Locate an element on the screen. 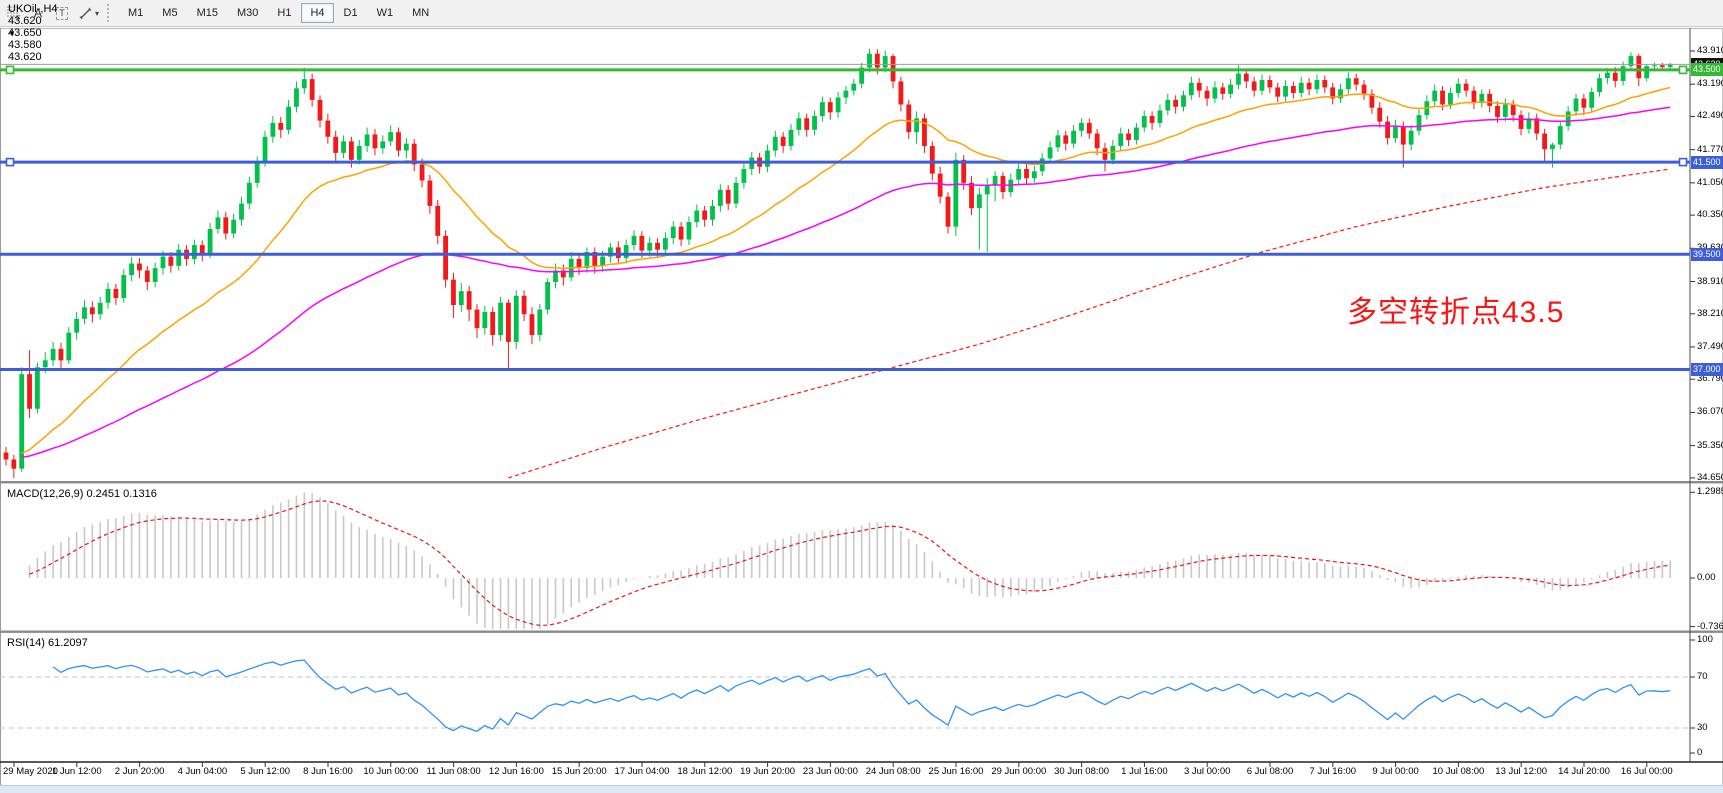 This screenshot has width=1723, height=793. price-tick-label: 36.070 is located at coordinates (1710, 412).